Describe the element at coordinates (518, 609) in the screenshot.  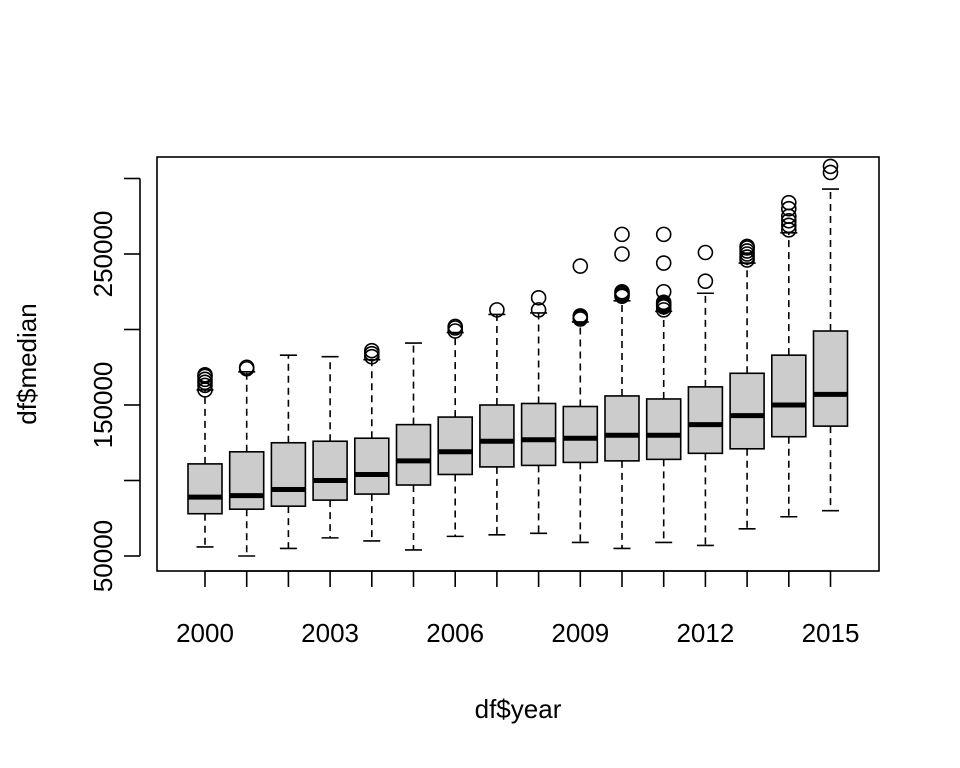
I see `x-axis: 2000 2003 2006 2009 2012 2015` at that location.